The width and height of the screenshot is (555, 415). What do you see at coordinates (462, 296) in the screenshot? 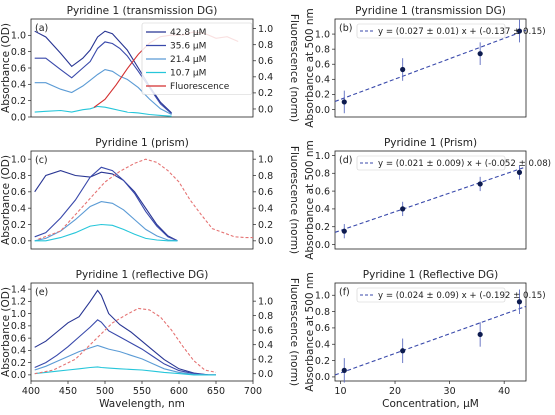
I see `fit-equation: y = (0.024 ± 0.09) x + (-0.192 ± 0.15)` at bounding box center [462, 296].